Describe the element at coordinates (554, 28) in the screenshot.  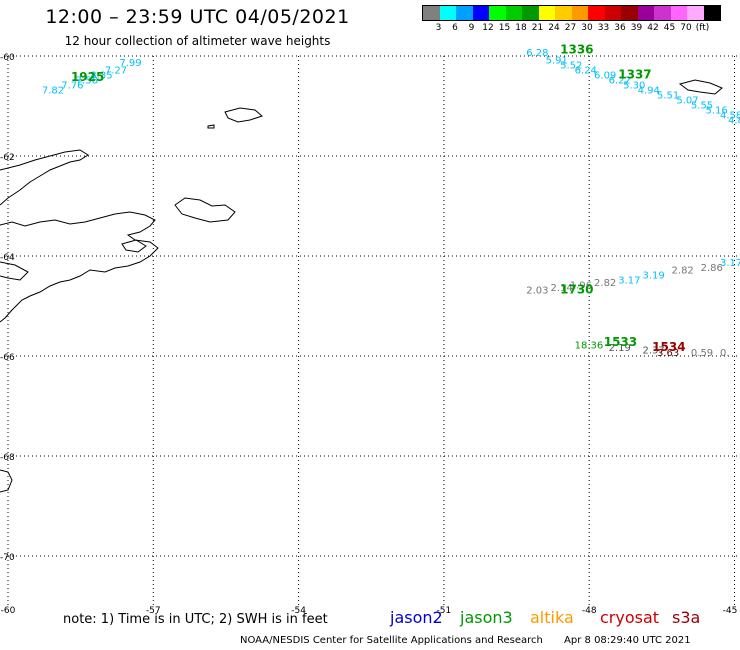
I see `legend-tick: 24` at that location.